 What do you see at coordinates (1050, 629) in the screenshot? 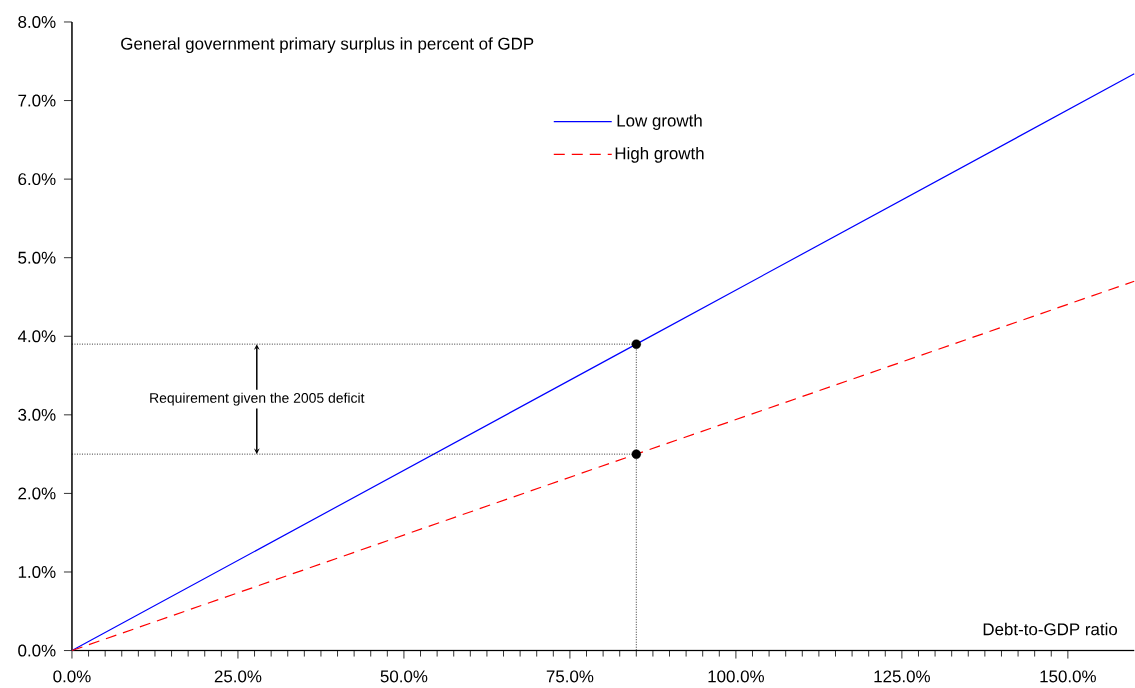
I see `x-axis-title: Debt-to-GDP ratio` at bounding box center [1050, 629].